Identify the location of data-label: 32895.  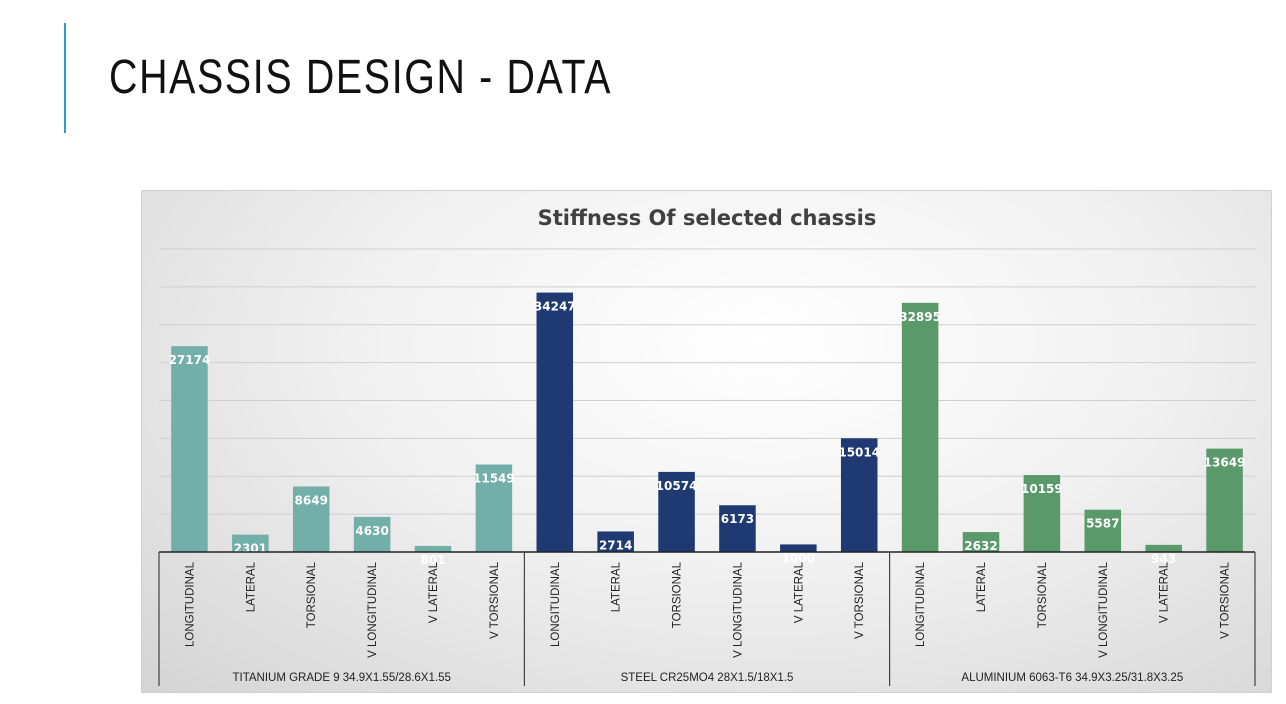
(920, 317).